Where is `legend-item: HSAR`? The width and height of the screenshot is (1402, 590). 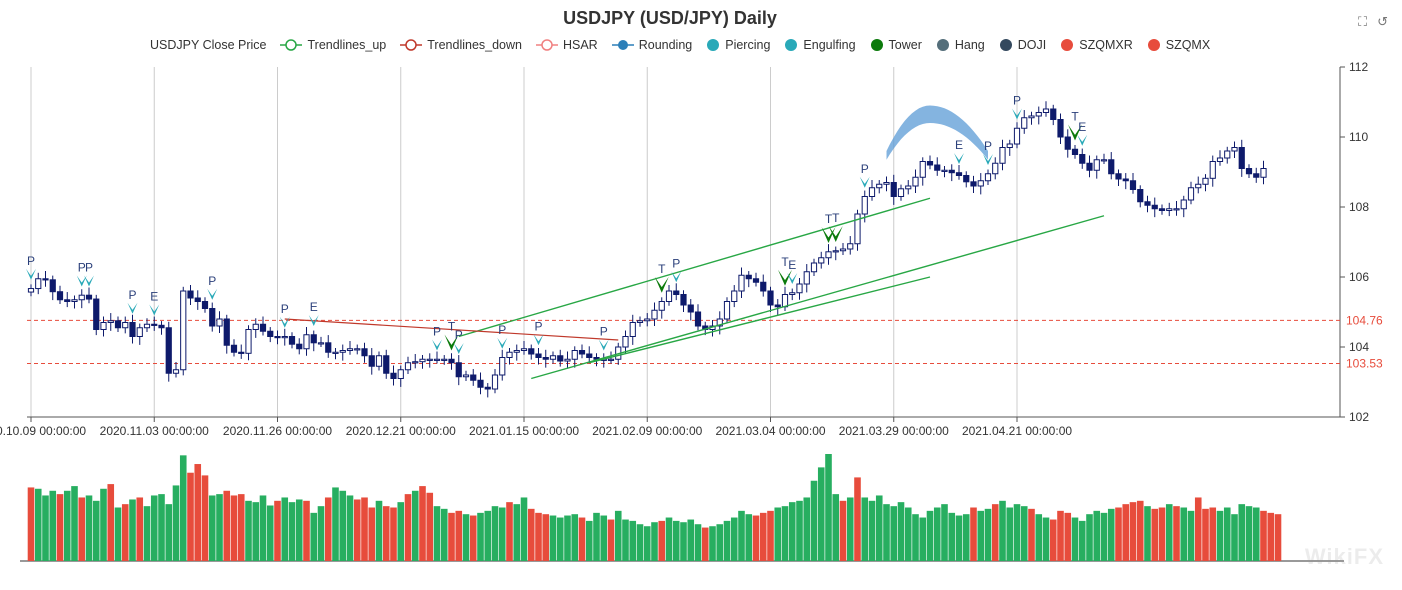
legend-item: HSAR is located at coordinates (566, 45).